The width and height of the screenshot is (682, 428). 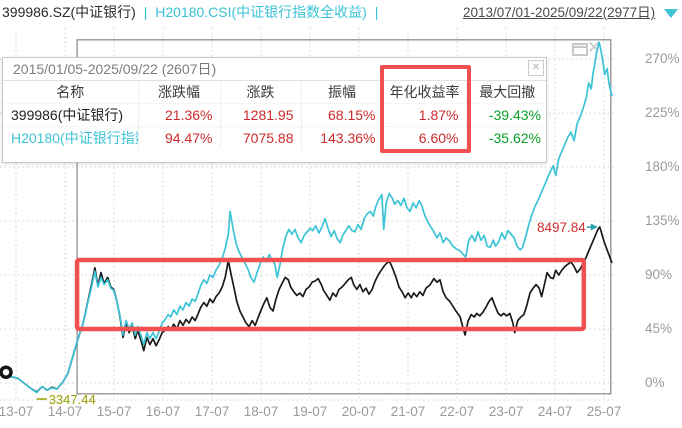 What do you see at coordinates (6, 372) in the screenshot?
I see `series-start-marker` at bounding box center [6, 372].